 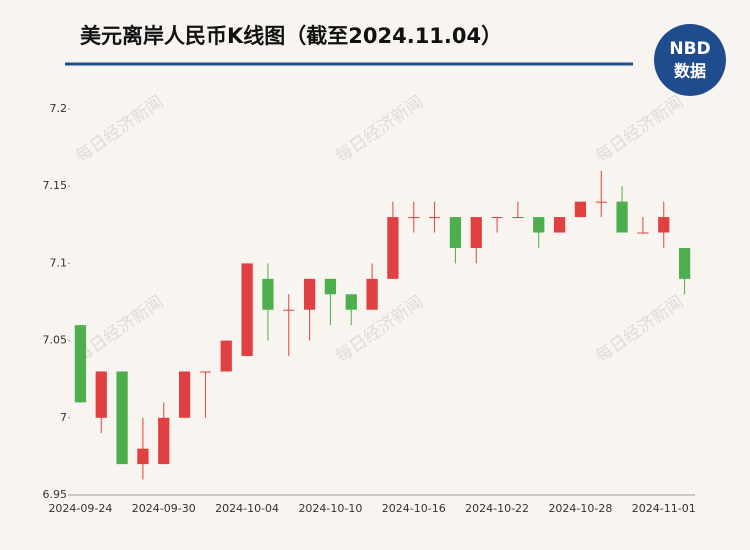 I want to click on logo-bottom: 数据, so click(x=690, y=71).